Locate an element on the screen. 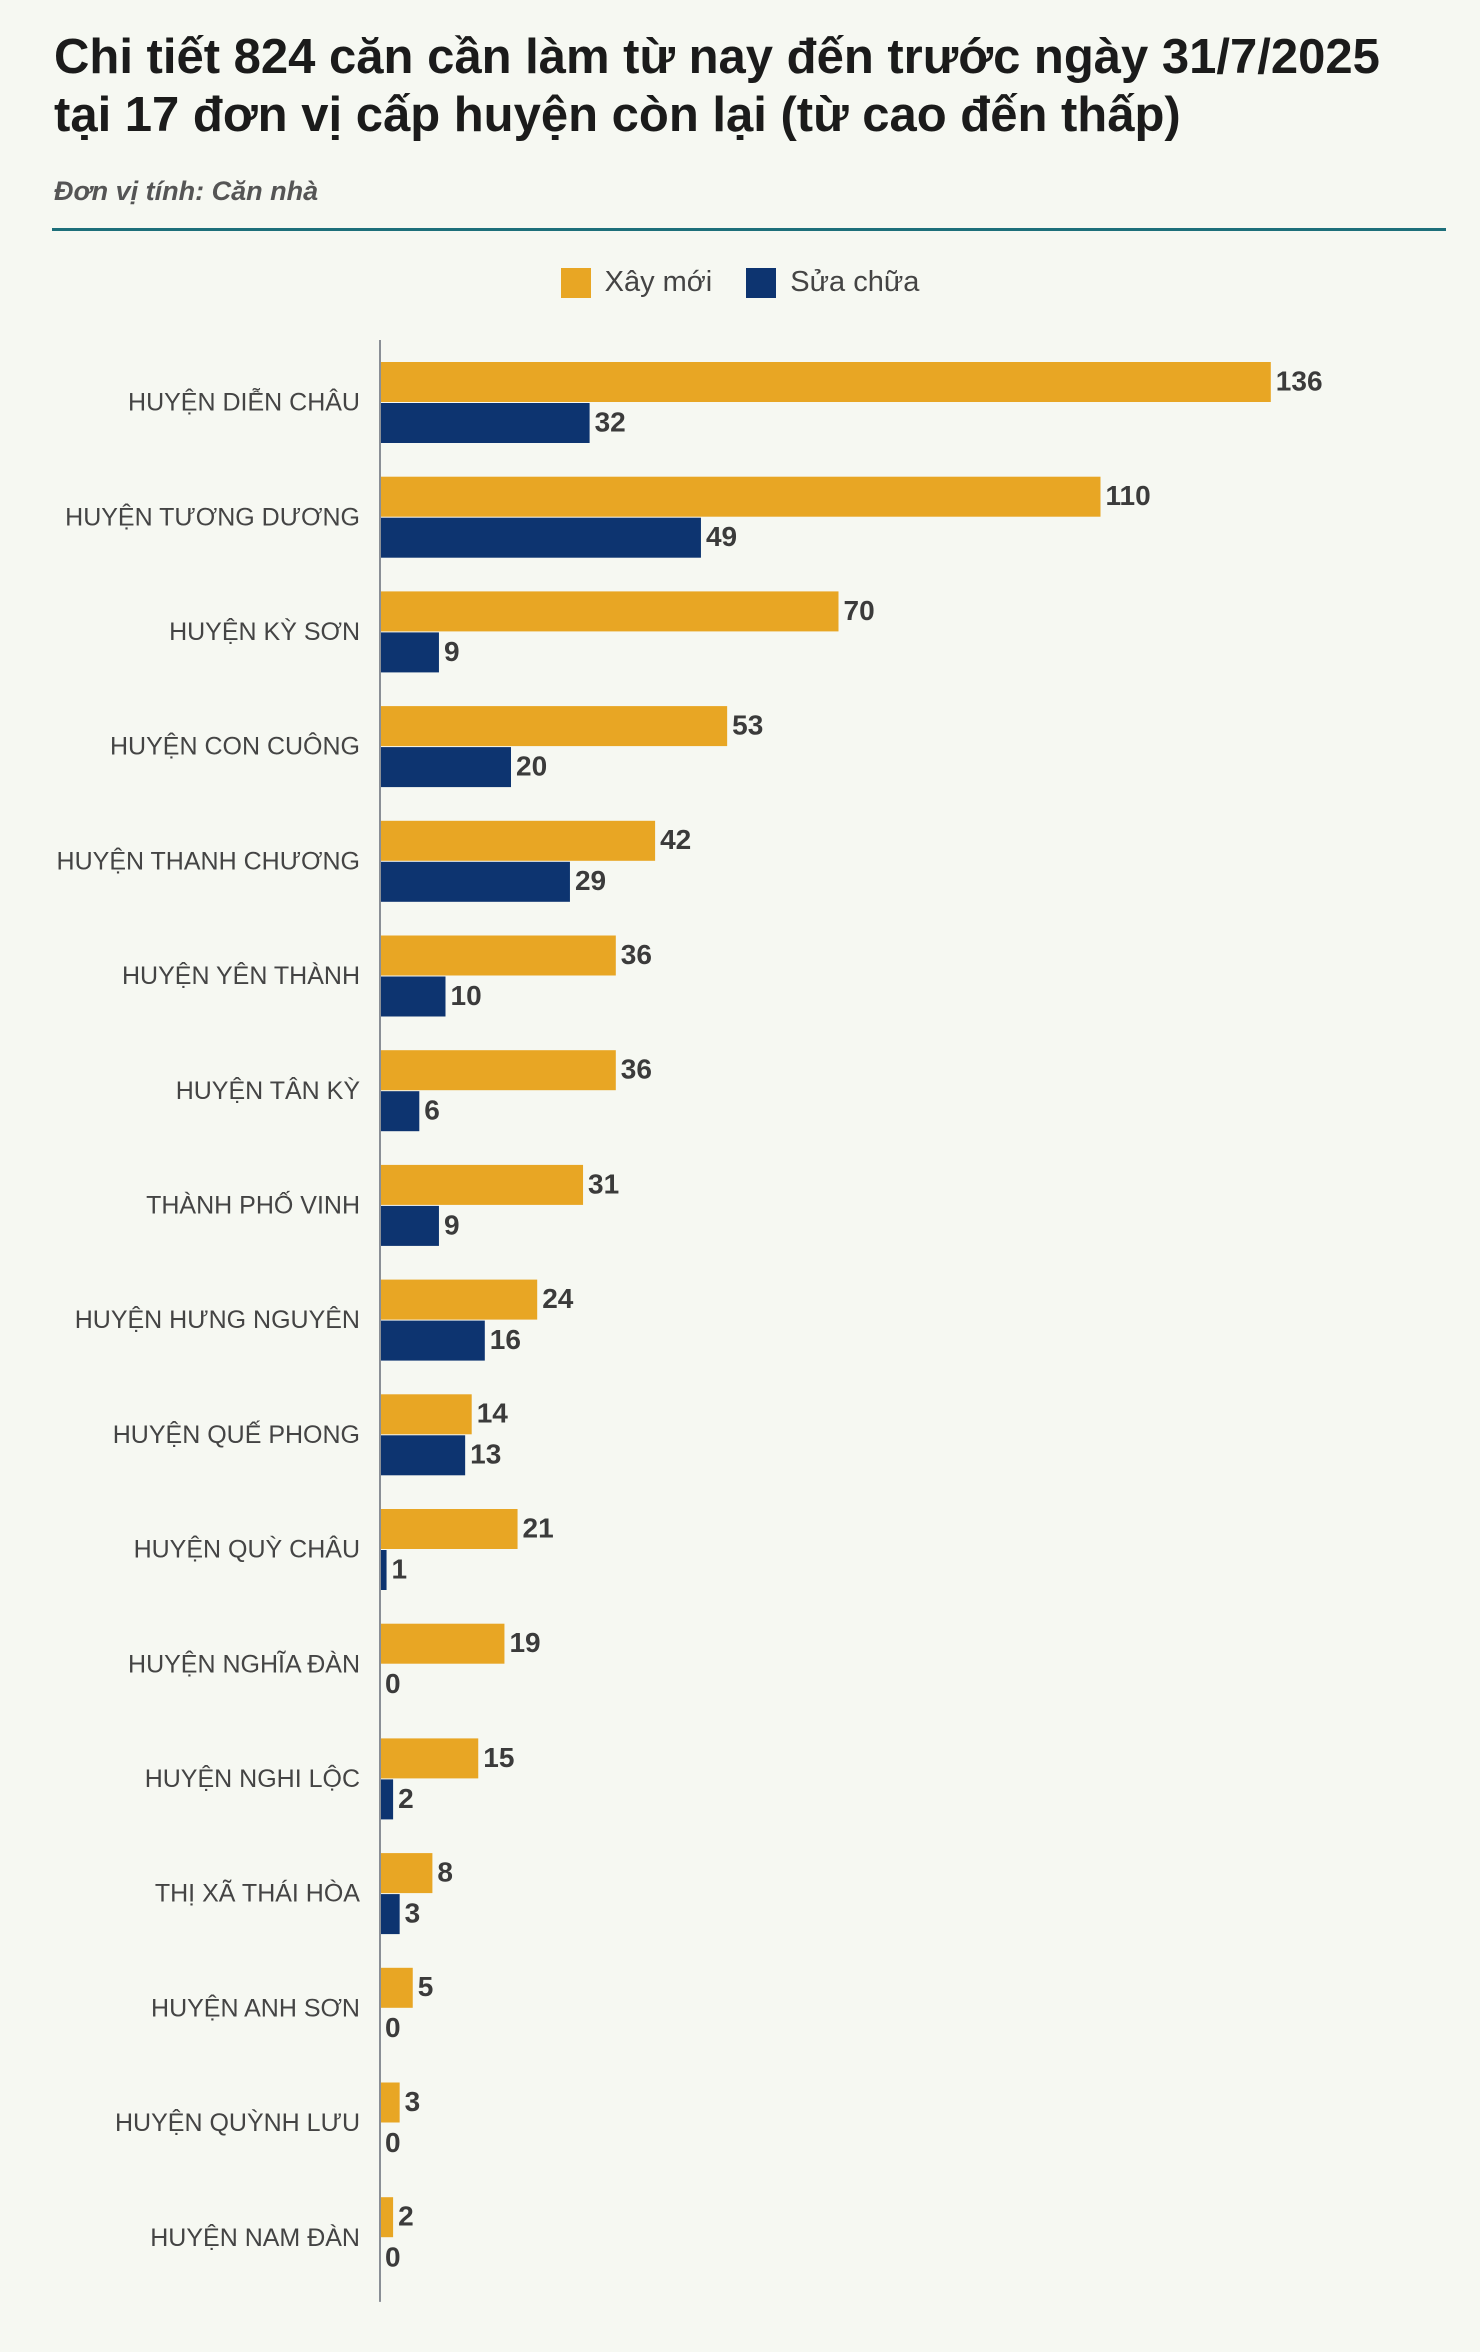 The image size is (1480, 2352). category-label-huyen-tuong-duong: HUYỆN TƯƠNG DƯƠNG is located at coordinates (212, 516).